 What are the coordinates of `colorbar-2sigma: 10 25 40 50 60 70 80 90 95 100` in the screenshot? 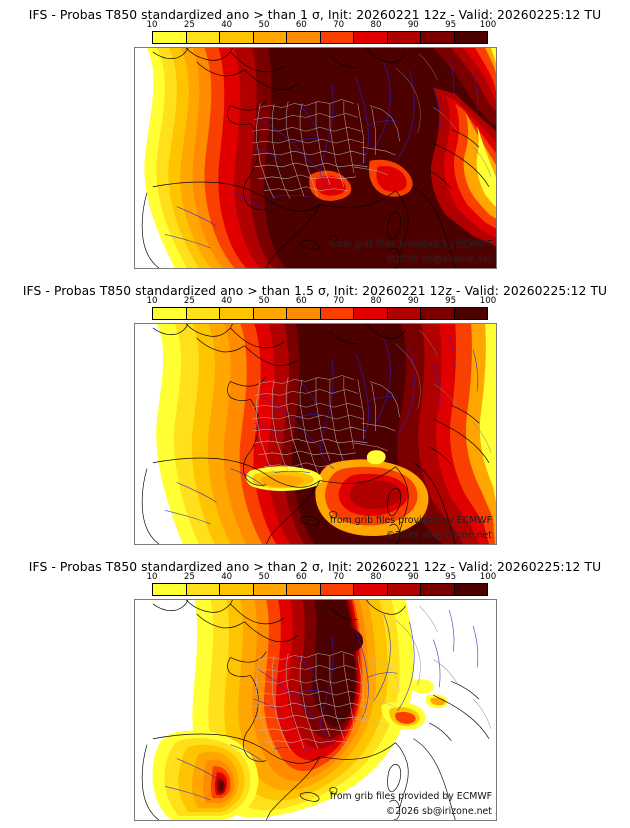 It's located at (322, 584).